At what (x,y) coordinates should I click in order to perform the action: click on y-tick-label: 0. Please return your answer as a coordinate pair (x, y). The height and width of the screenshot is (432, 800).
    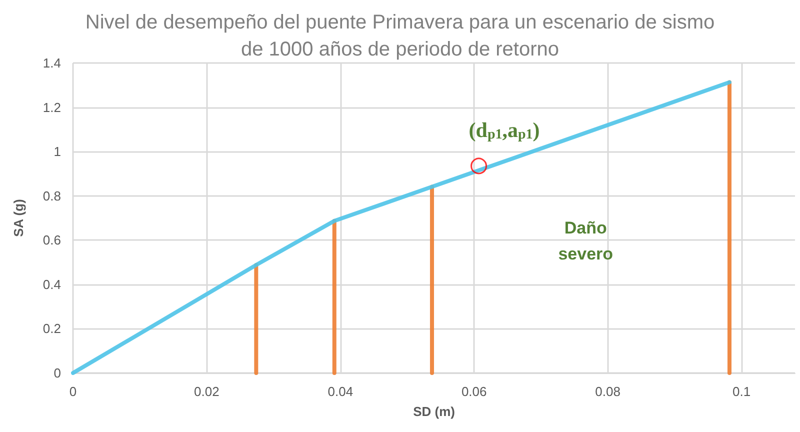
    Looking at the image, I should click on (57, 373).